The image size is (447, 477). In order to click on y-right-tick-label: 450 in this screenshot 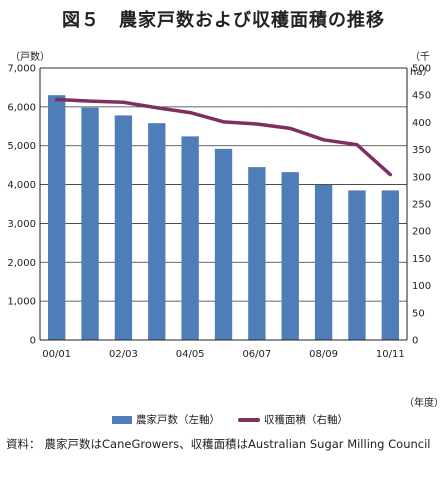, I will do `click(421, 96)`.